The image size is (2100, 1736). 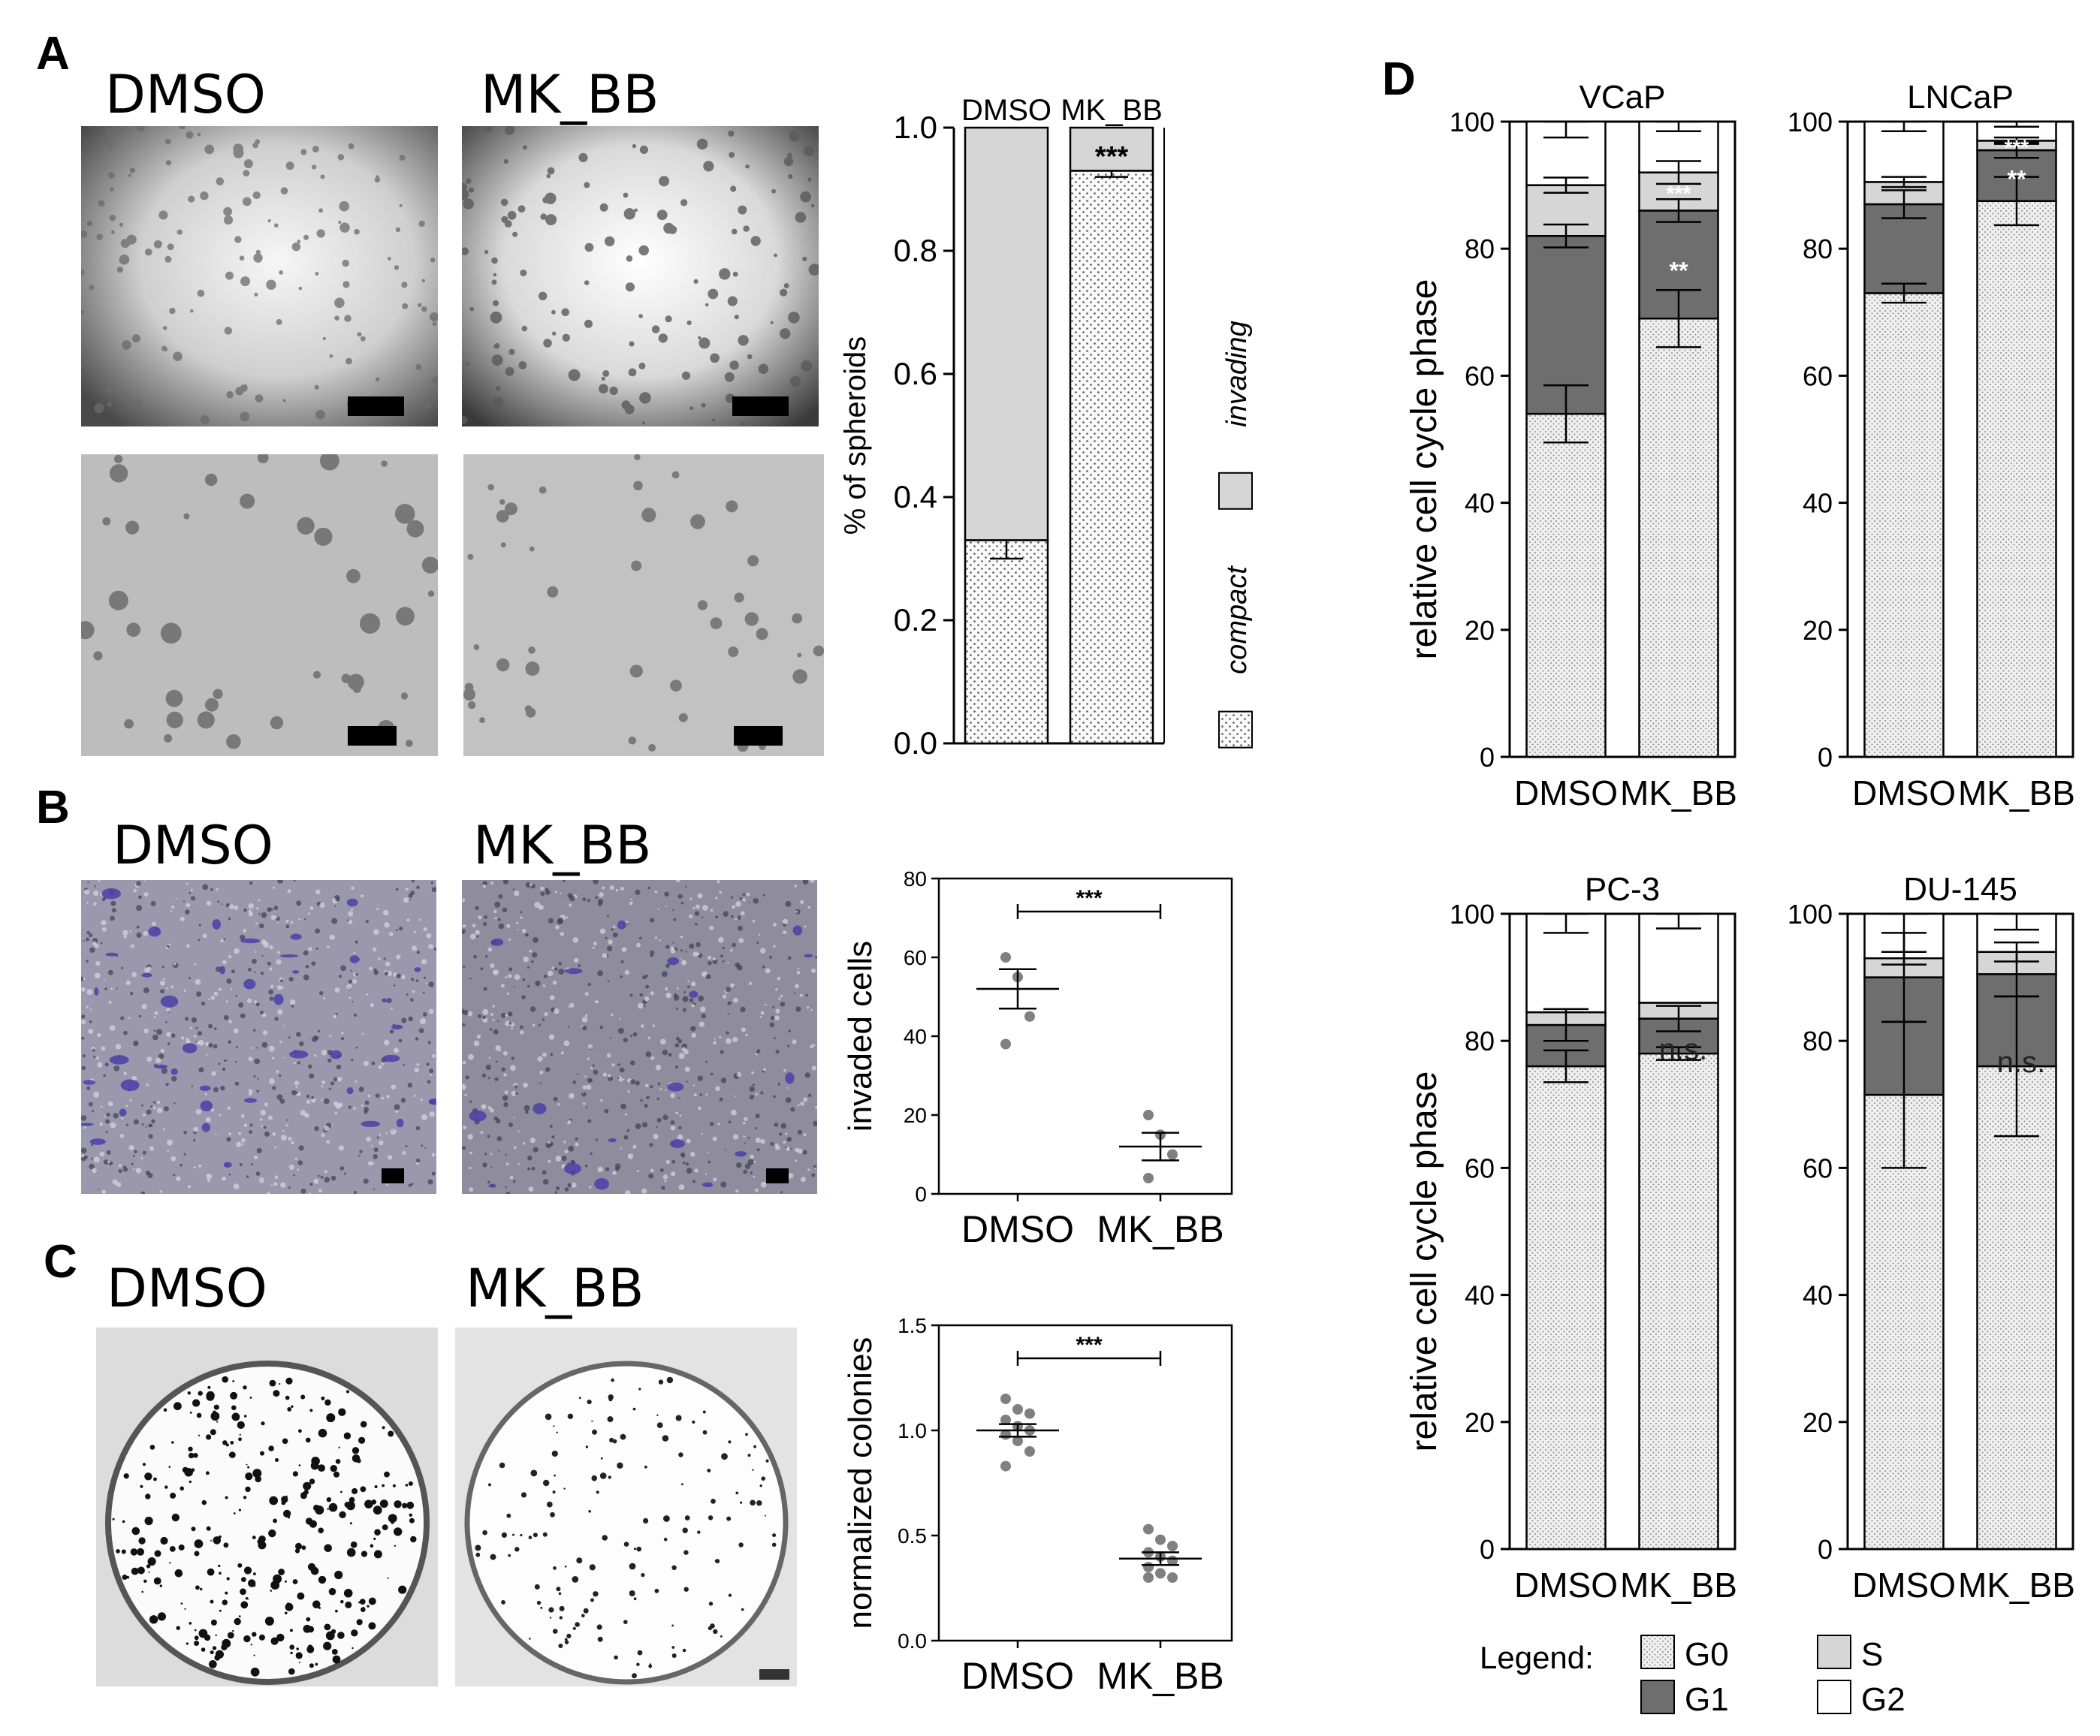 I want to click on legend-swatch-g2, so click(x=1834, y=1697).